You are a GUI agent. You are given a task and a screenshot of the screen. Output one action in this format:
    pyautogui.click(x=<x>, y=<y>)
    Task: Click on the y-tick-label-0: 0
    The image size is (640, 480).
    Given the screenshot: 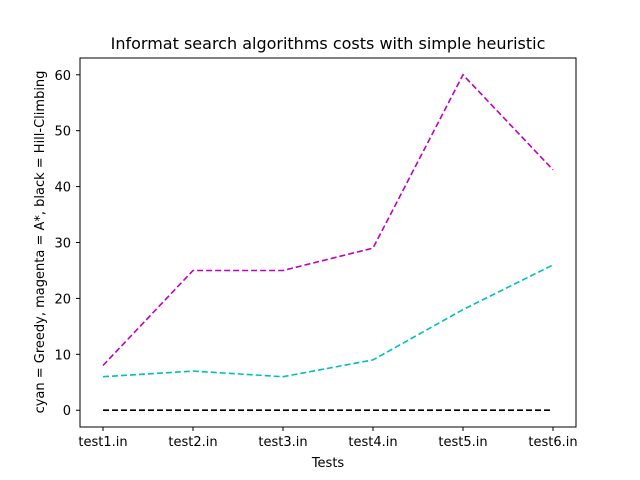 What is the action you would take?
    pyautogui.click(x=67, y=411)
    